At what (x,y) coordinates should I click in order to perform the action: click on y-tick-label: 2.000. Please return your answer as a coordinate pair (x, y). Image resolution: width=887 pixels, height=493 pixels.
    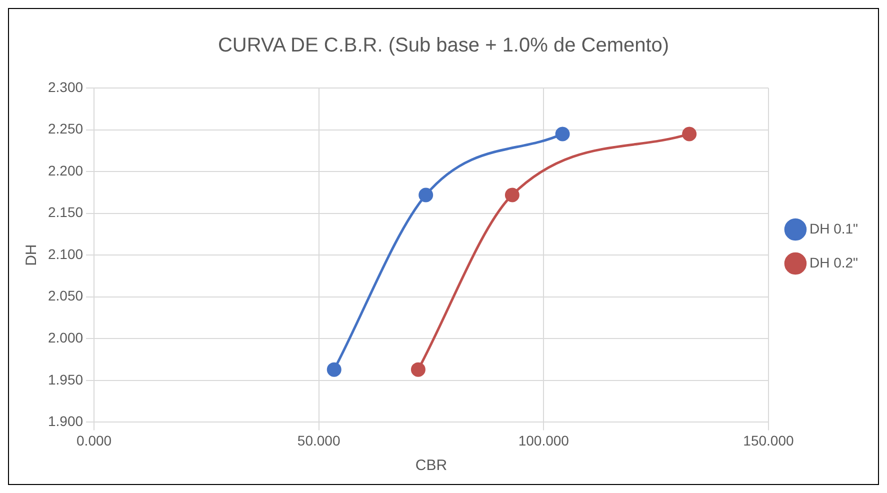
    Looking at the image, I should click on (66, 338).